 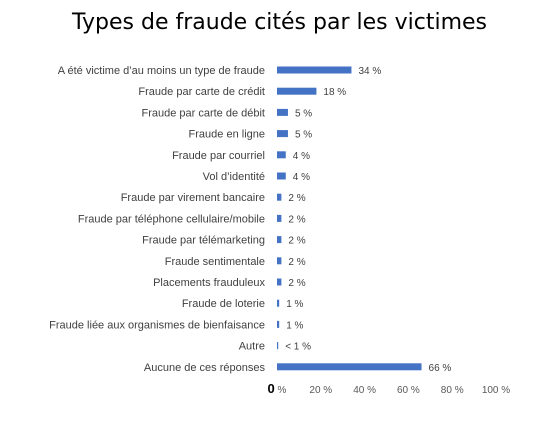 What do you see at coordinates (389, 388) in the screenshot?
I see `x-axis-ticks: 0 % 20 % 40 % 60 % 80 % 100 %` at bounding box center [389, 388].